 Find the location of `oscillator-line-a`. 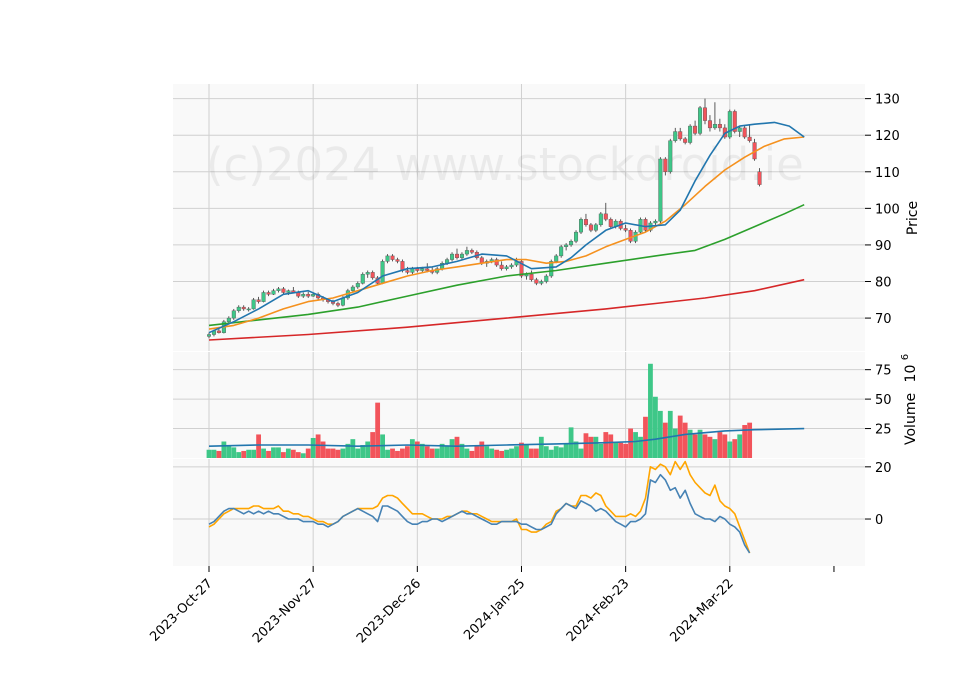

oscillator-line-a is located at coordinates (479, 513).